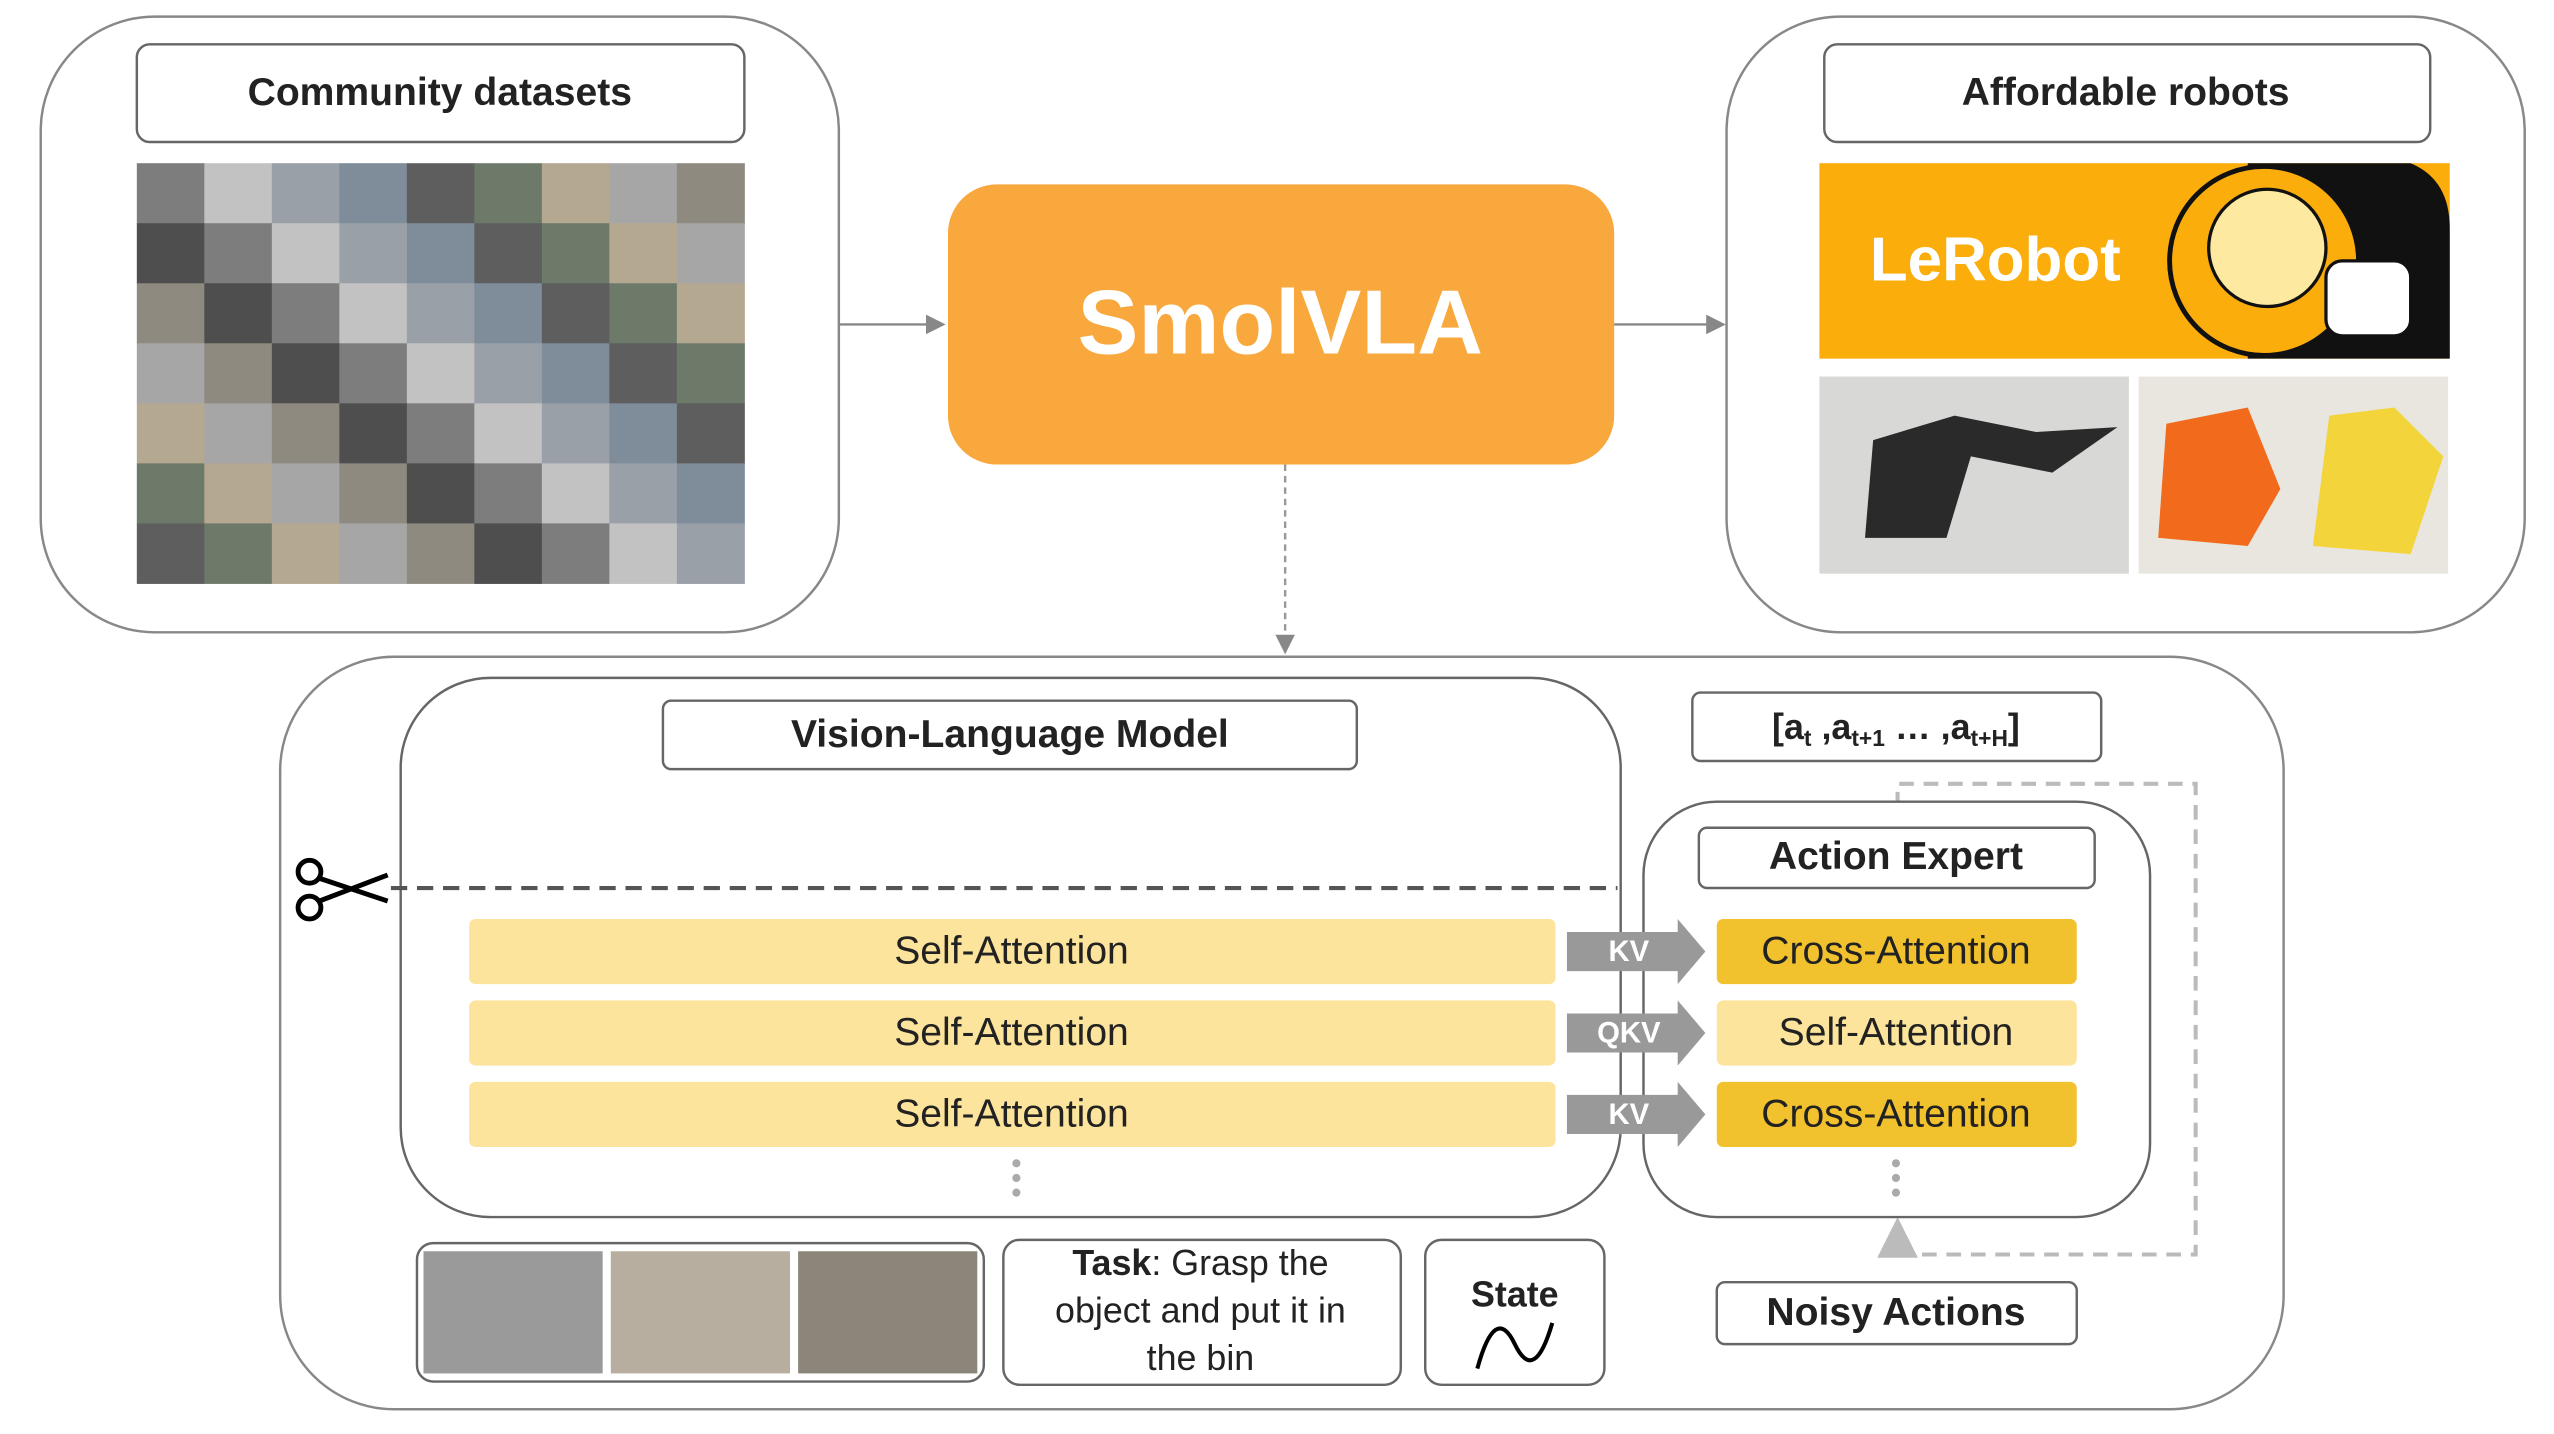 This screenshot has width=2554, height=1434. I want to click on expert-title: Action Expert, so click(1896, 856).